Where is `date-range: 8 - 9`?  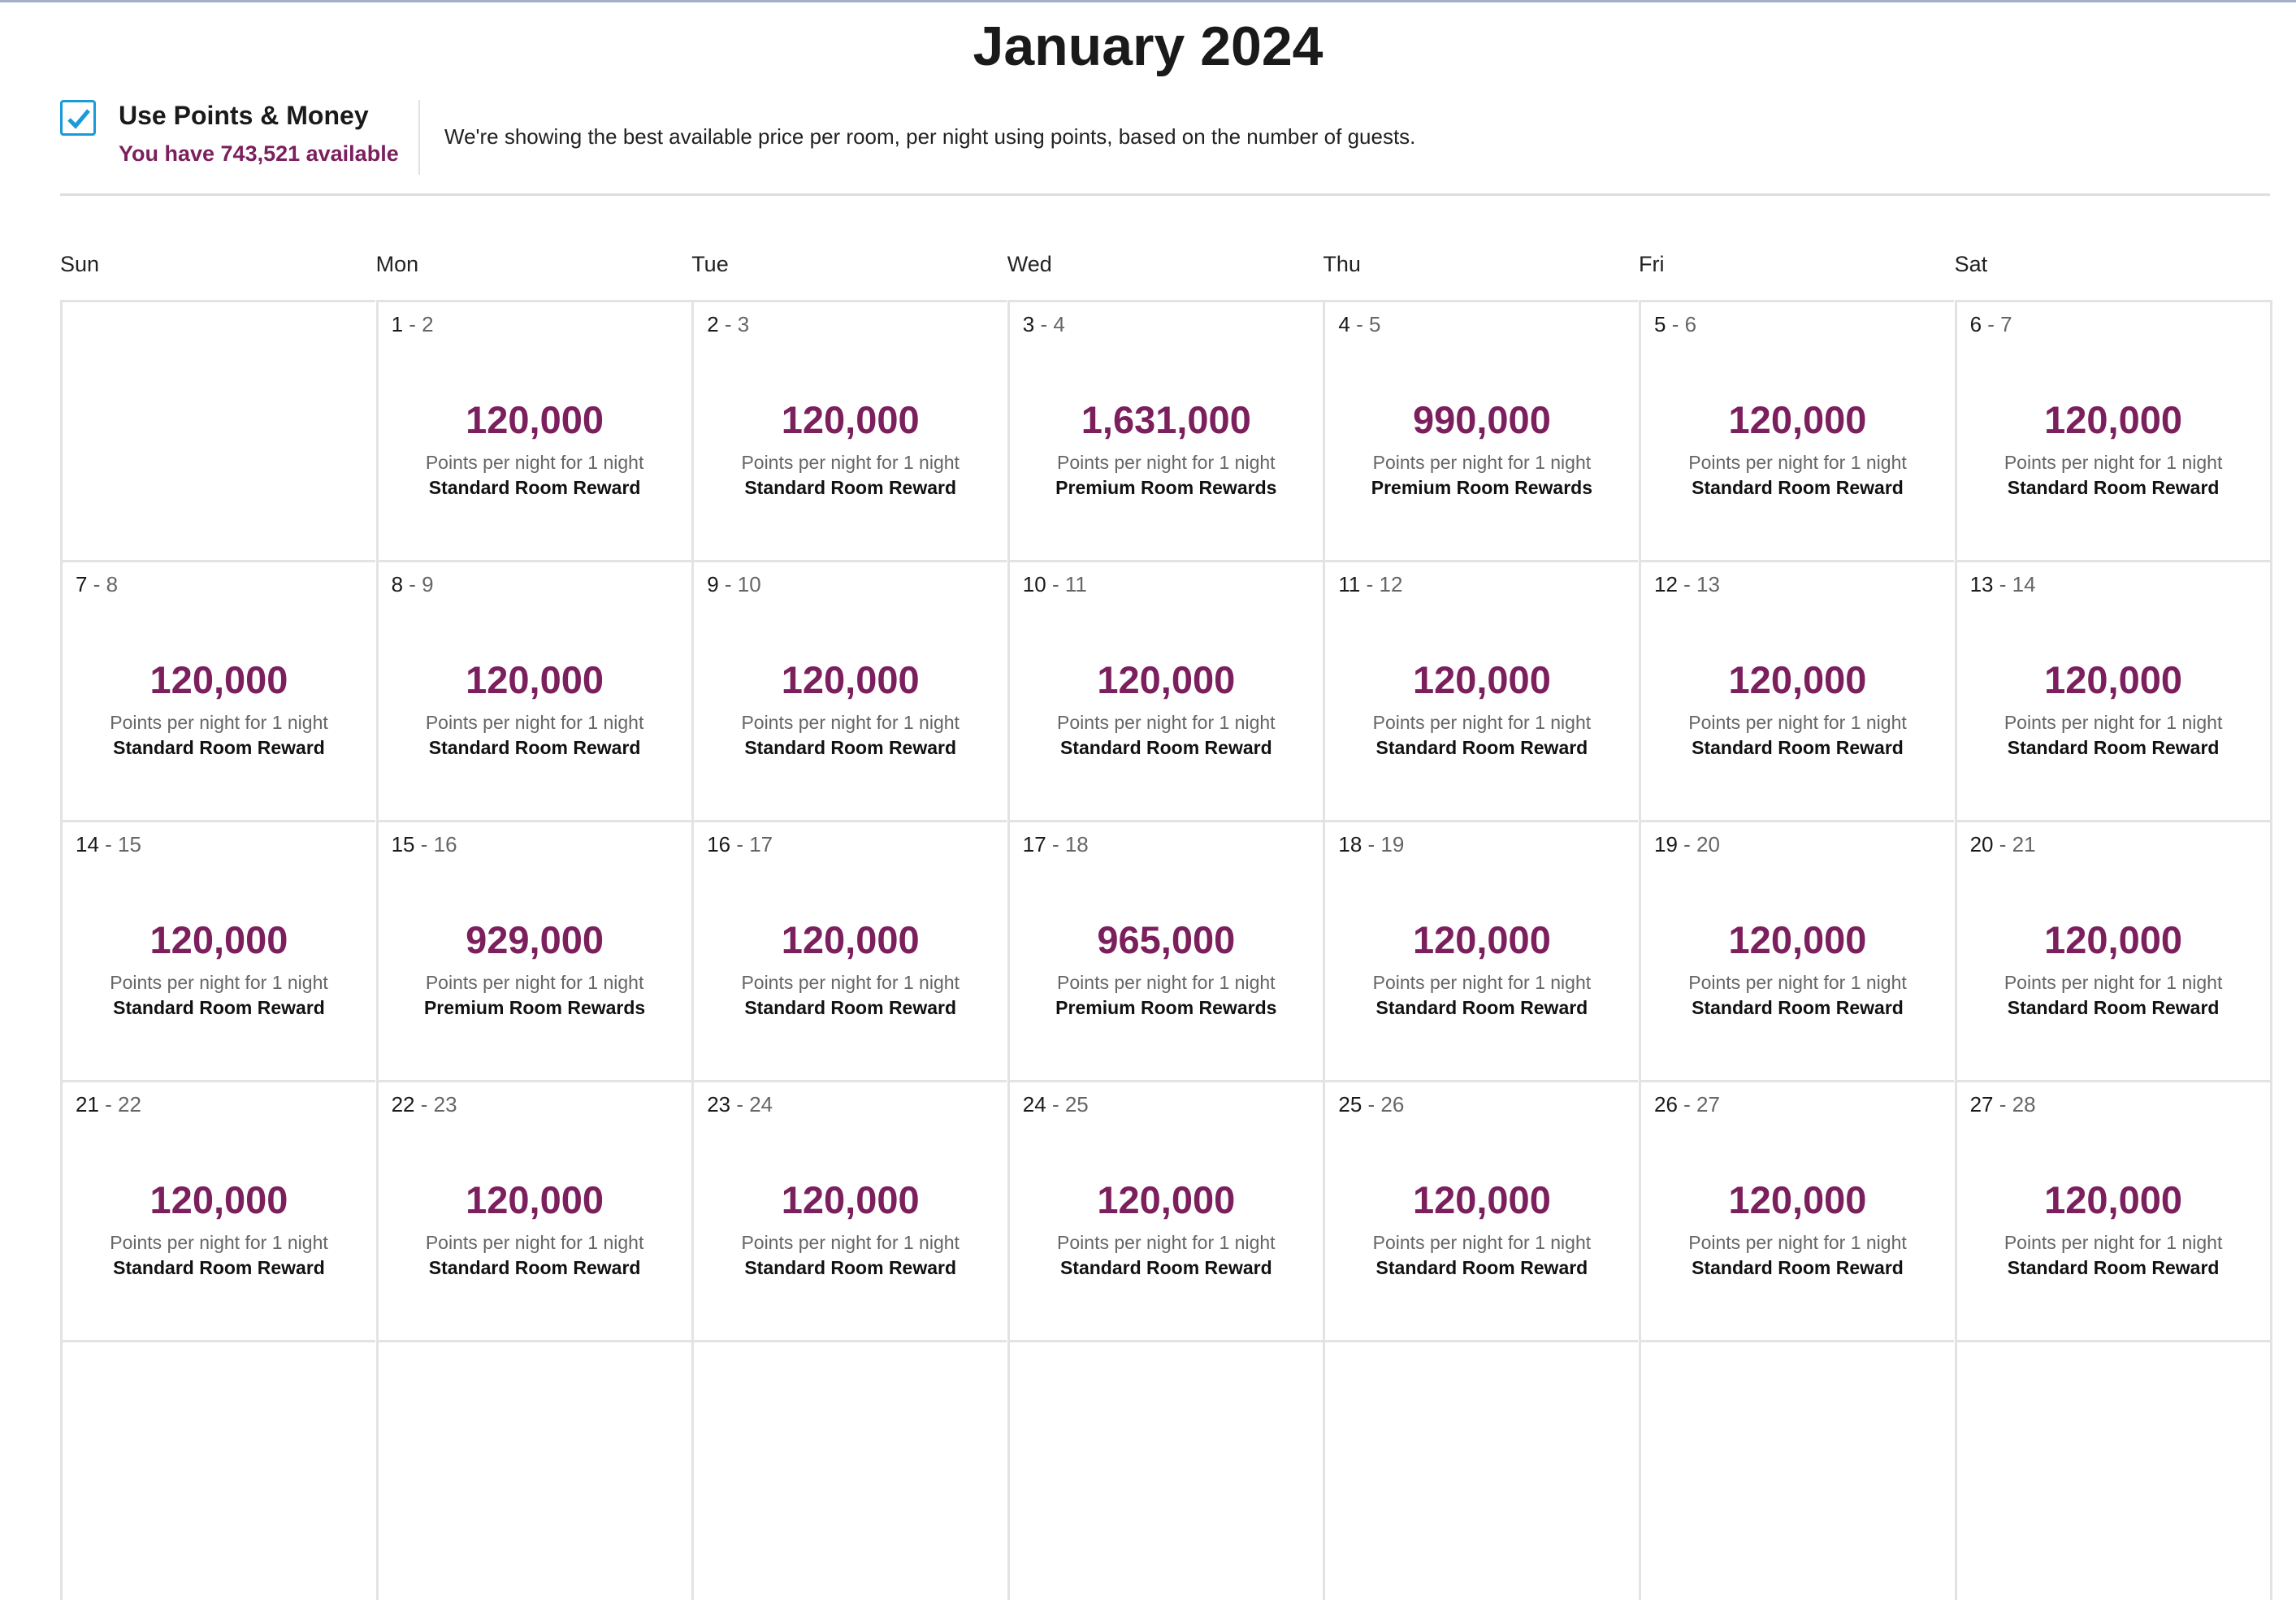
date-range: 8 - 9 is located at coordinates (412, 584).